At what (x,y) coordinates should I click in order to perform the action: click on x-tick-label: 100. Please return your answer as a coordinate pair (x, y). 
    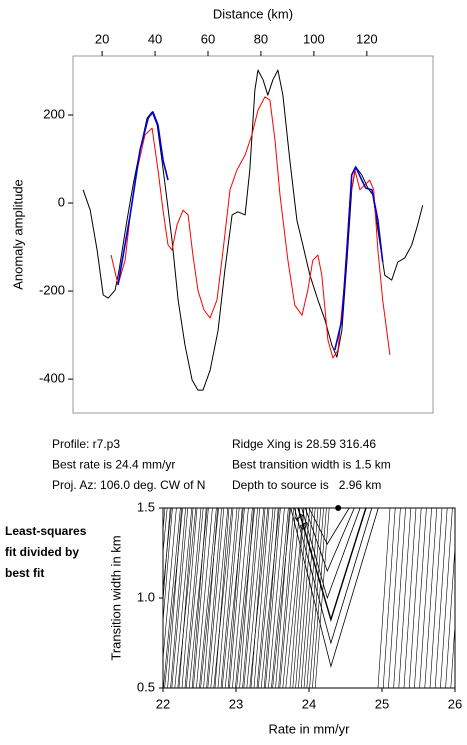
    Looking at the image, I should click on (314, 38).